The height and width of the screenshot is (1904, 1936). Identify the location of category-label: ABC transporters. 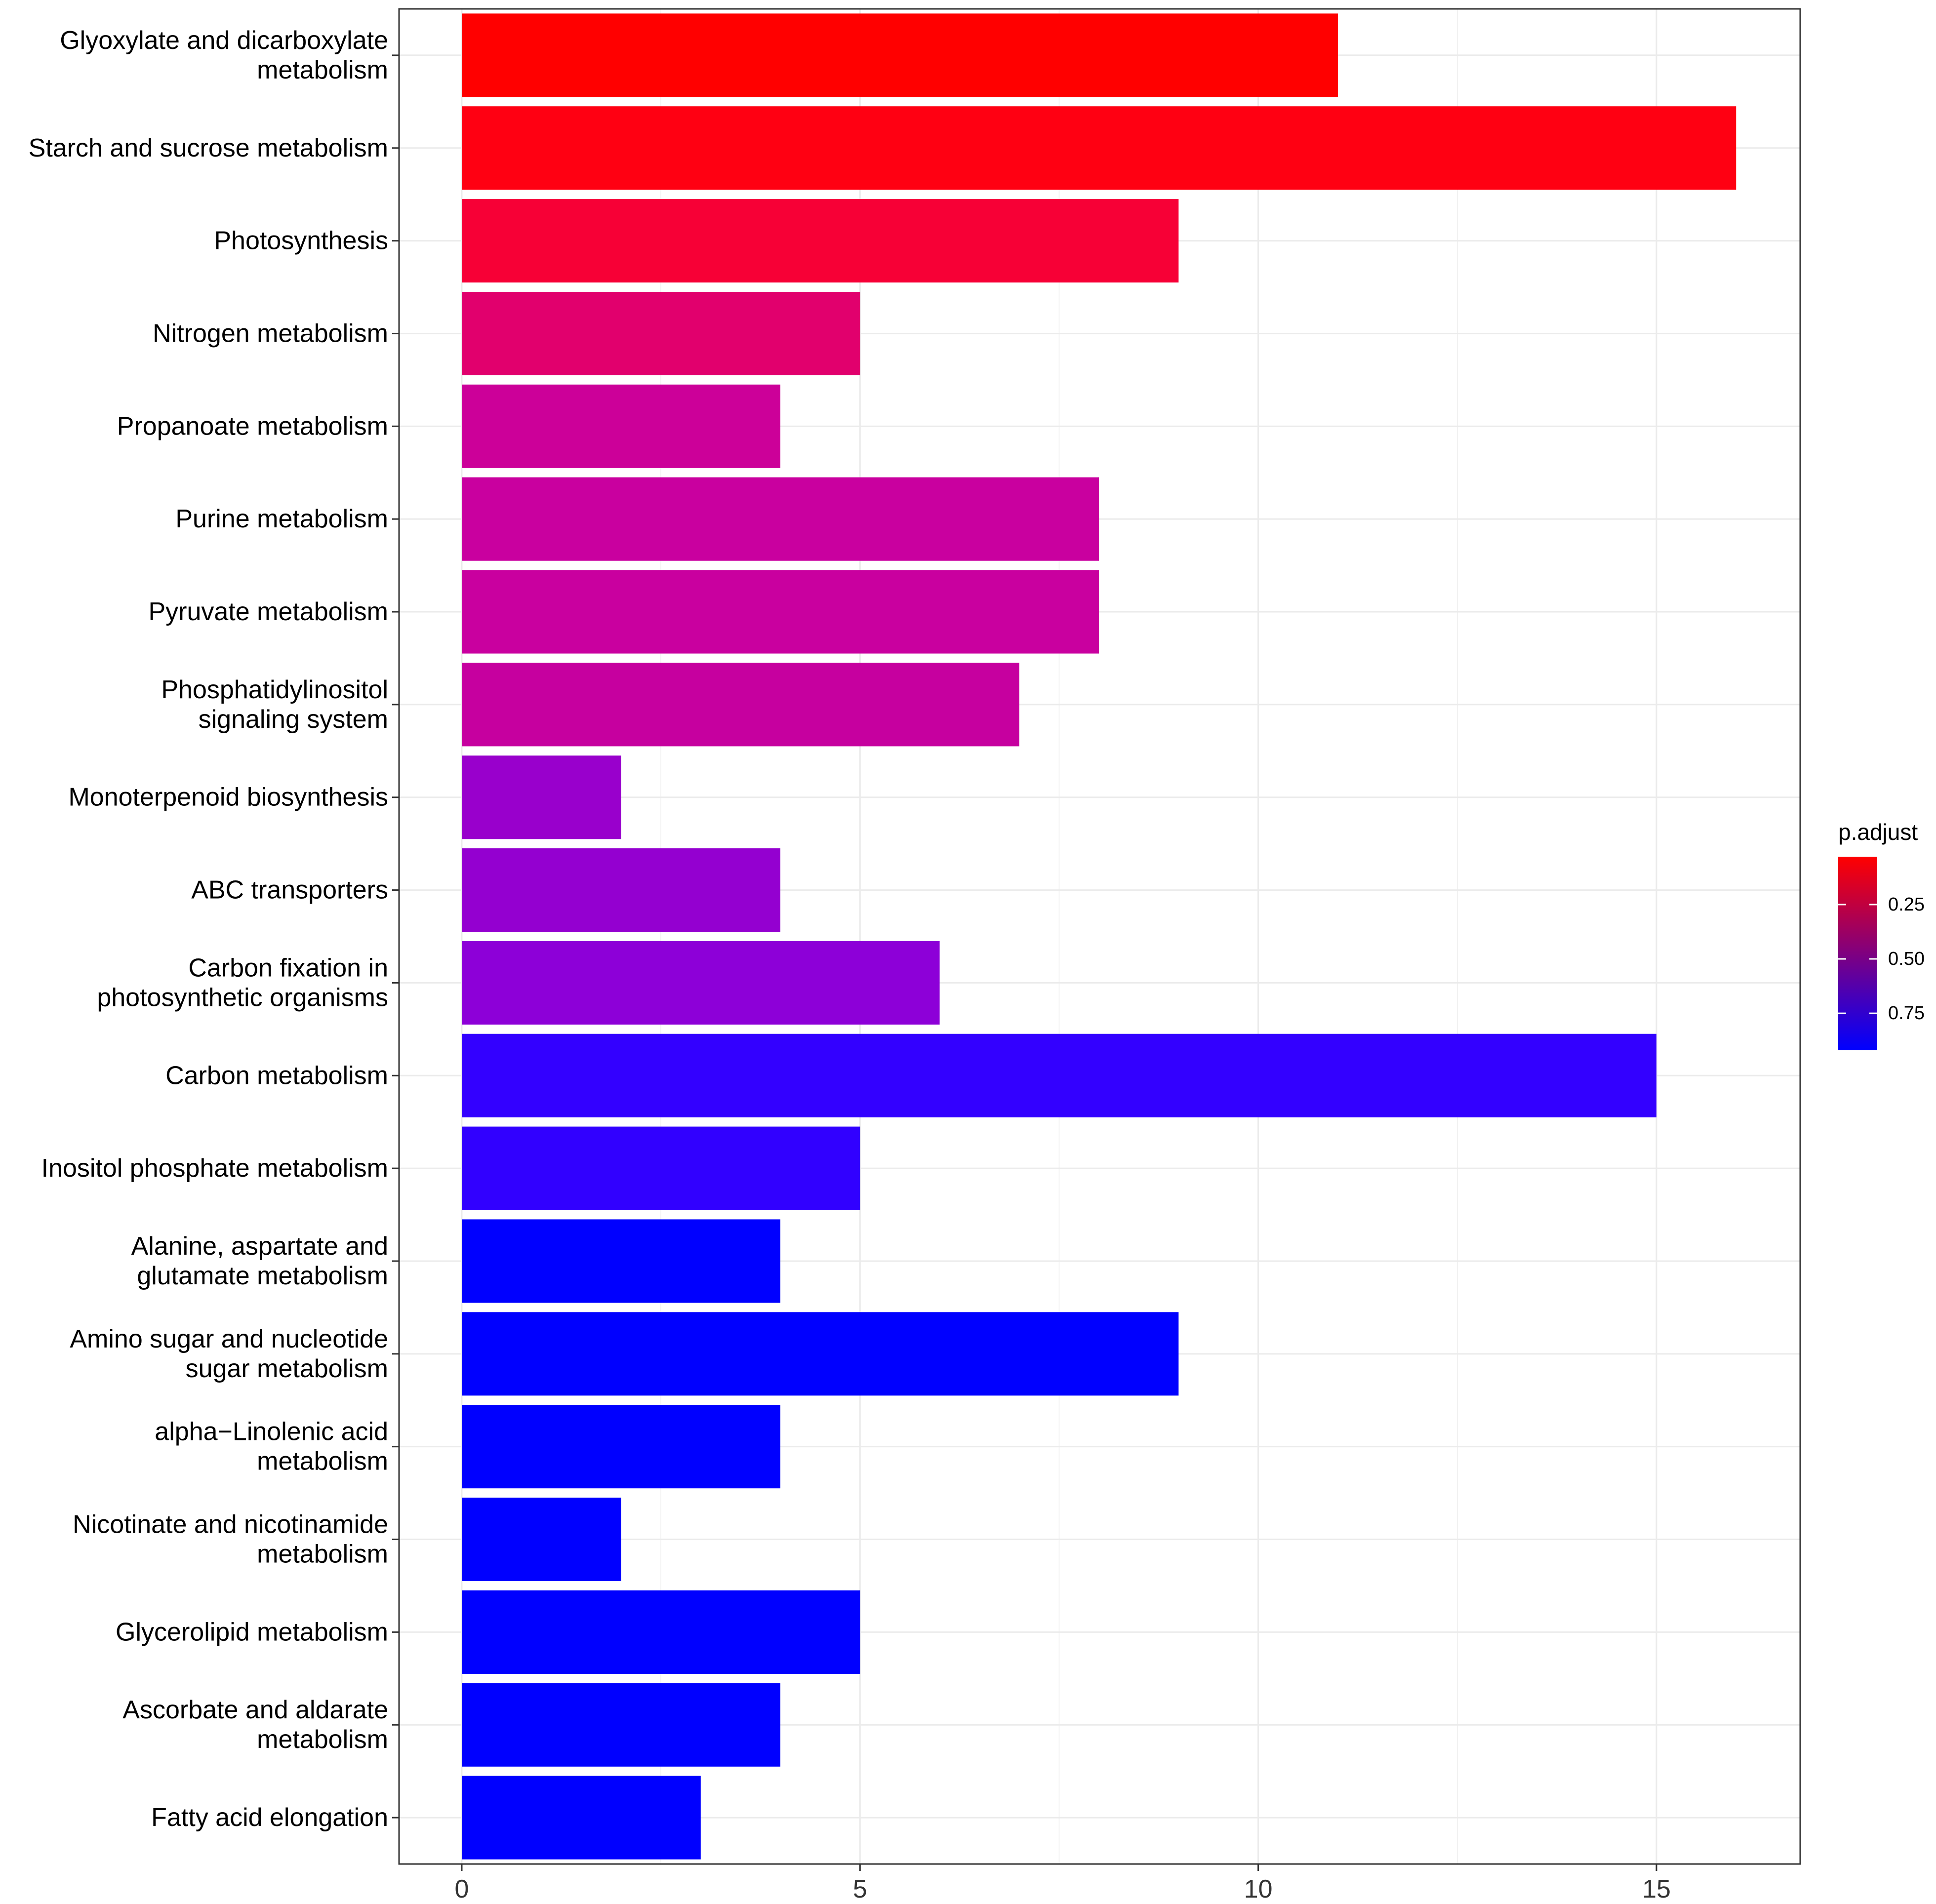
(290, 890).